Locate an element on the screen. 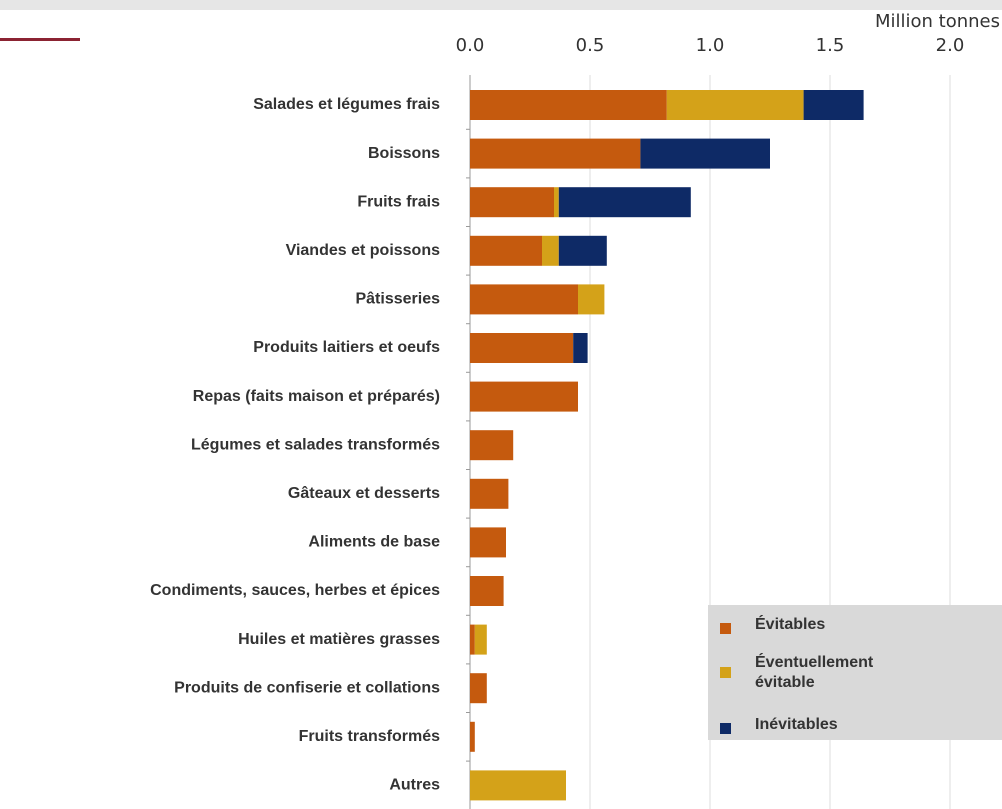 Image resolution: width=1002 pixels, height=809 pixels. y-tick-label: Légumes et salades transformés is located at coordinates (315, 444).